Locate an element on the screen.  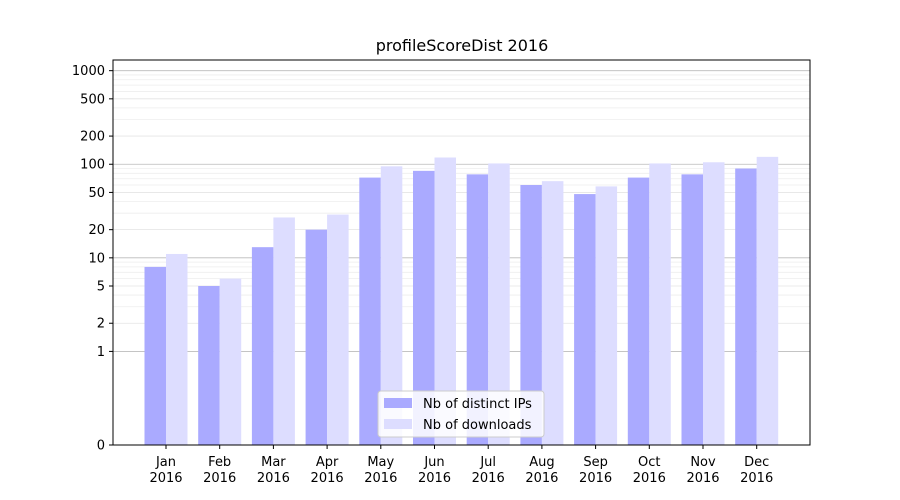
x-tick-label: Apr 2016 is located at coordinates (327, 470).